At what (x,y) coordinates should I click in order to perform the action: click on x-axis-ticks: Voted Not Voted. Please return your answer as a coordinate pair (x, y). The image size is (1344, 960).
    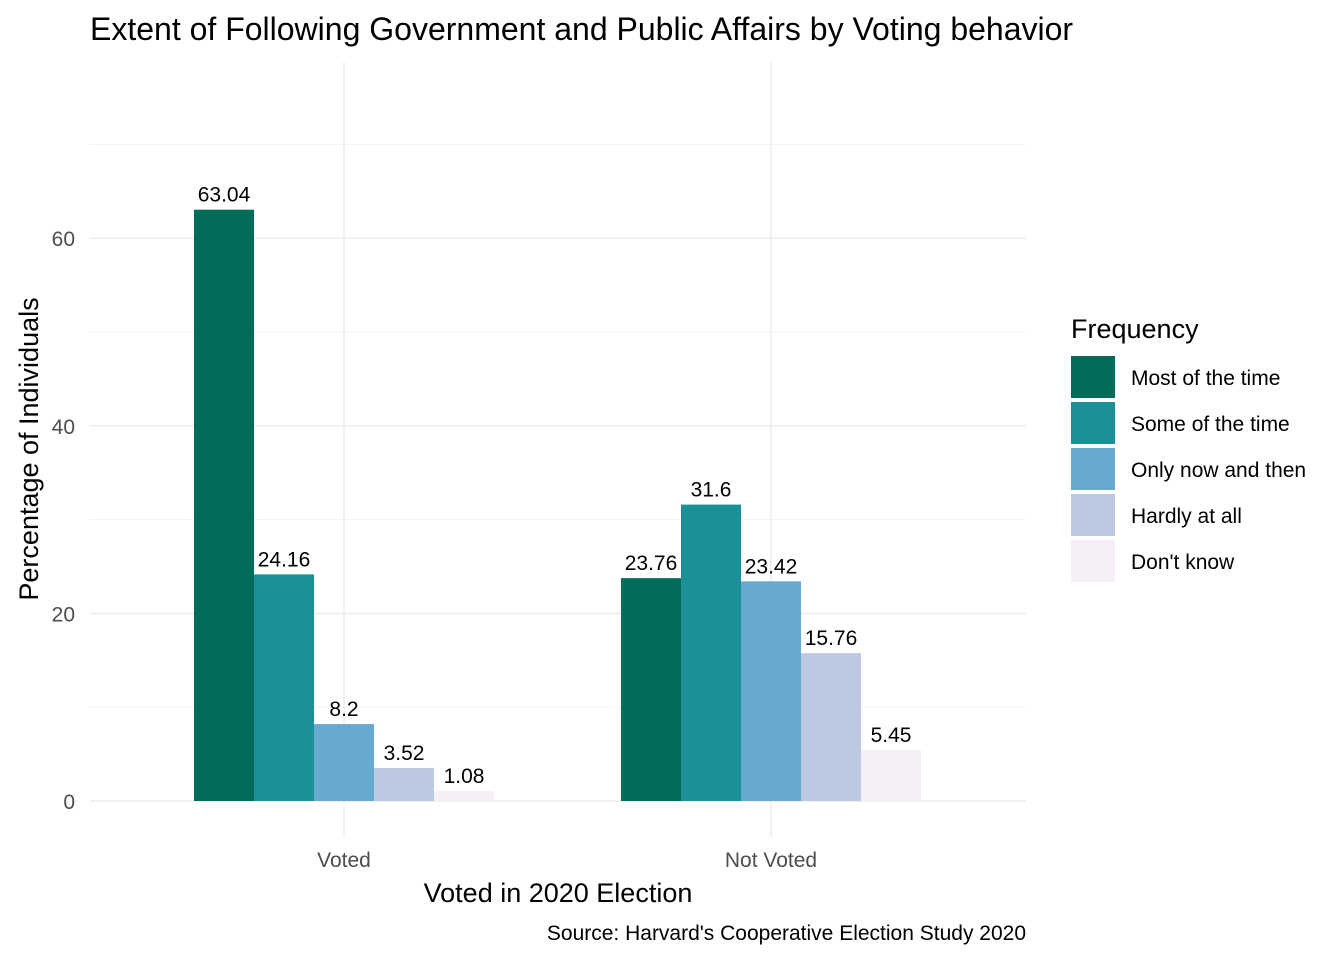
    Looking at the image, I should click on (567, 860).